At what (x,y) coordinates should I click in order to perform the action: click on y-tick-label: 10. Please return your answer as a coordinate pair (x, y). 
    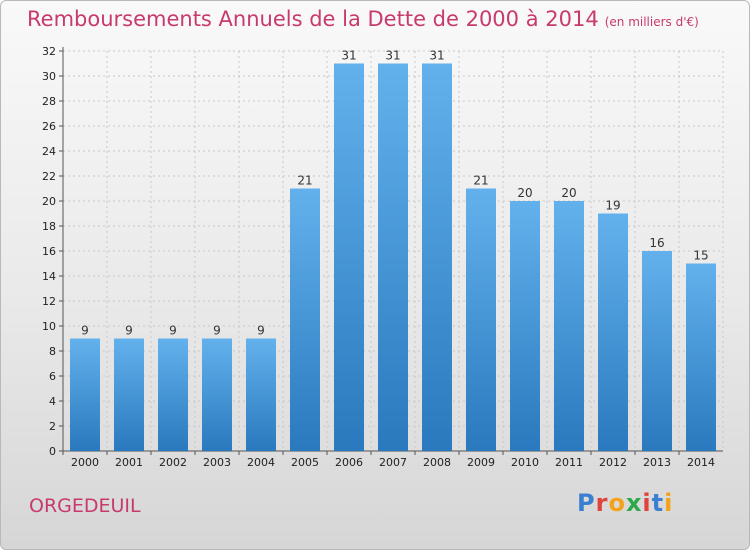
    Looking at the image, I should click on (49, 326).